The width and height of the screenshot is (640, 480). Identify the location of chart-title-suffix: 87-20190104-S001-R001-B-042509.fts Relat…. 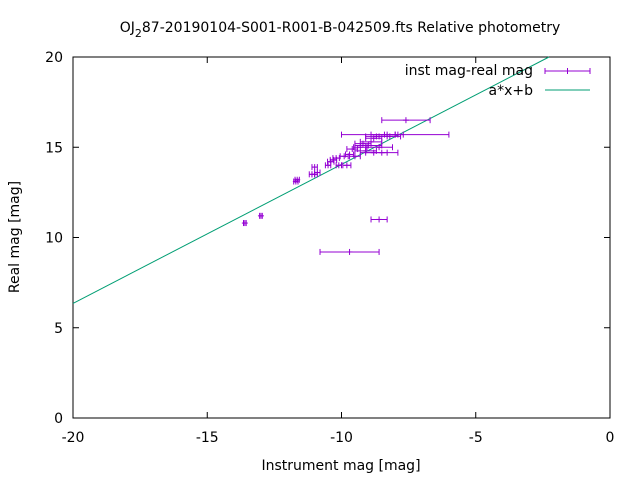
(351, 28).